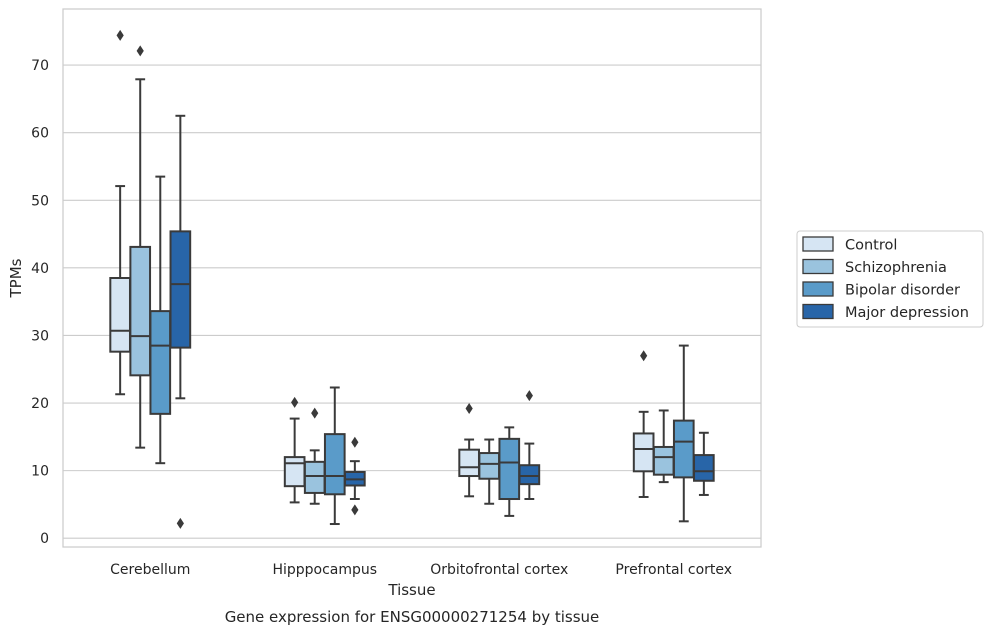 This screenshot has height=634, width=993. Describe the element at coordinates (16, 278) in the screenshot. I see `y-axis-label: TPMs` at that location.